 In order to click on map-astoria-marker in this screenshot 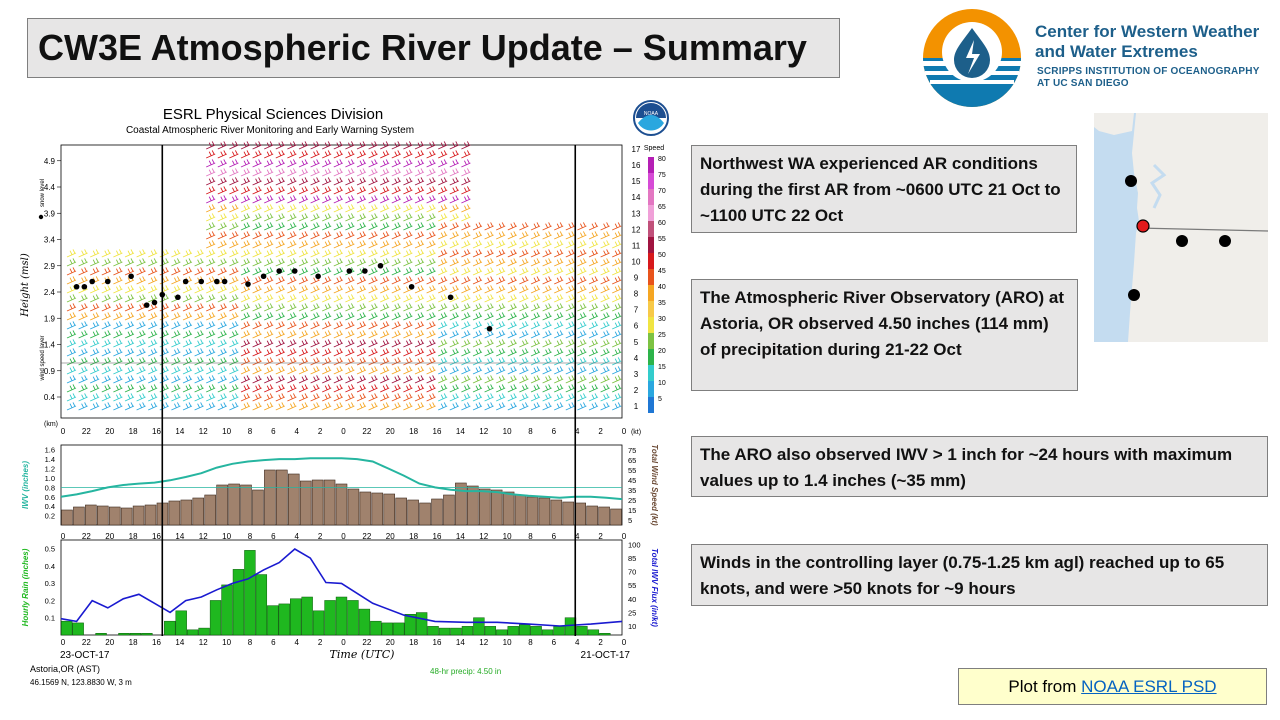, I will do `click(1143, 226)`.